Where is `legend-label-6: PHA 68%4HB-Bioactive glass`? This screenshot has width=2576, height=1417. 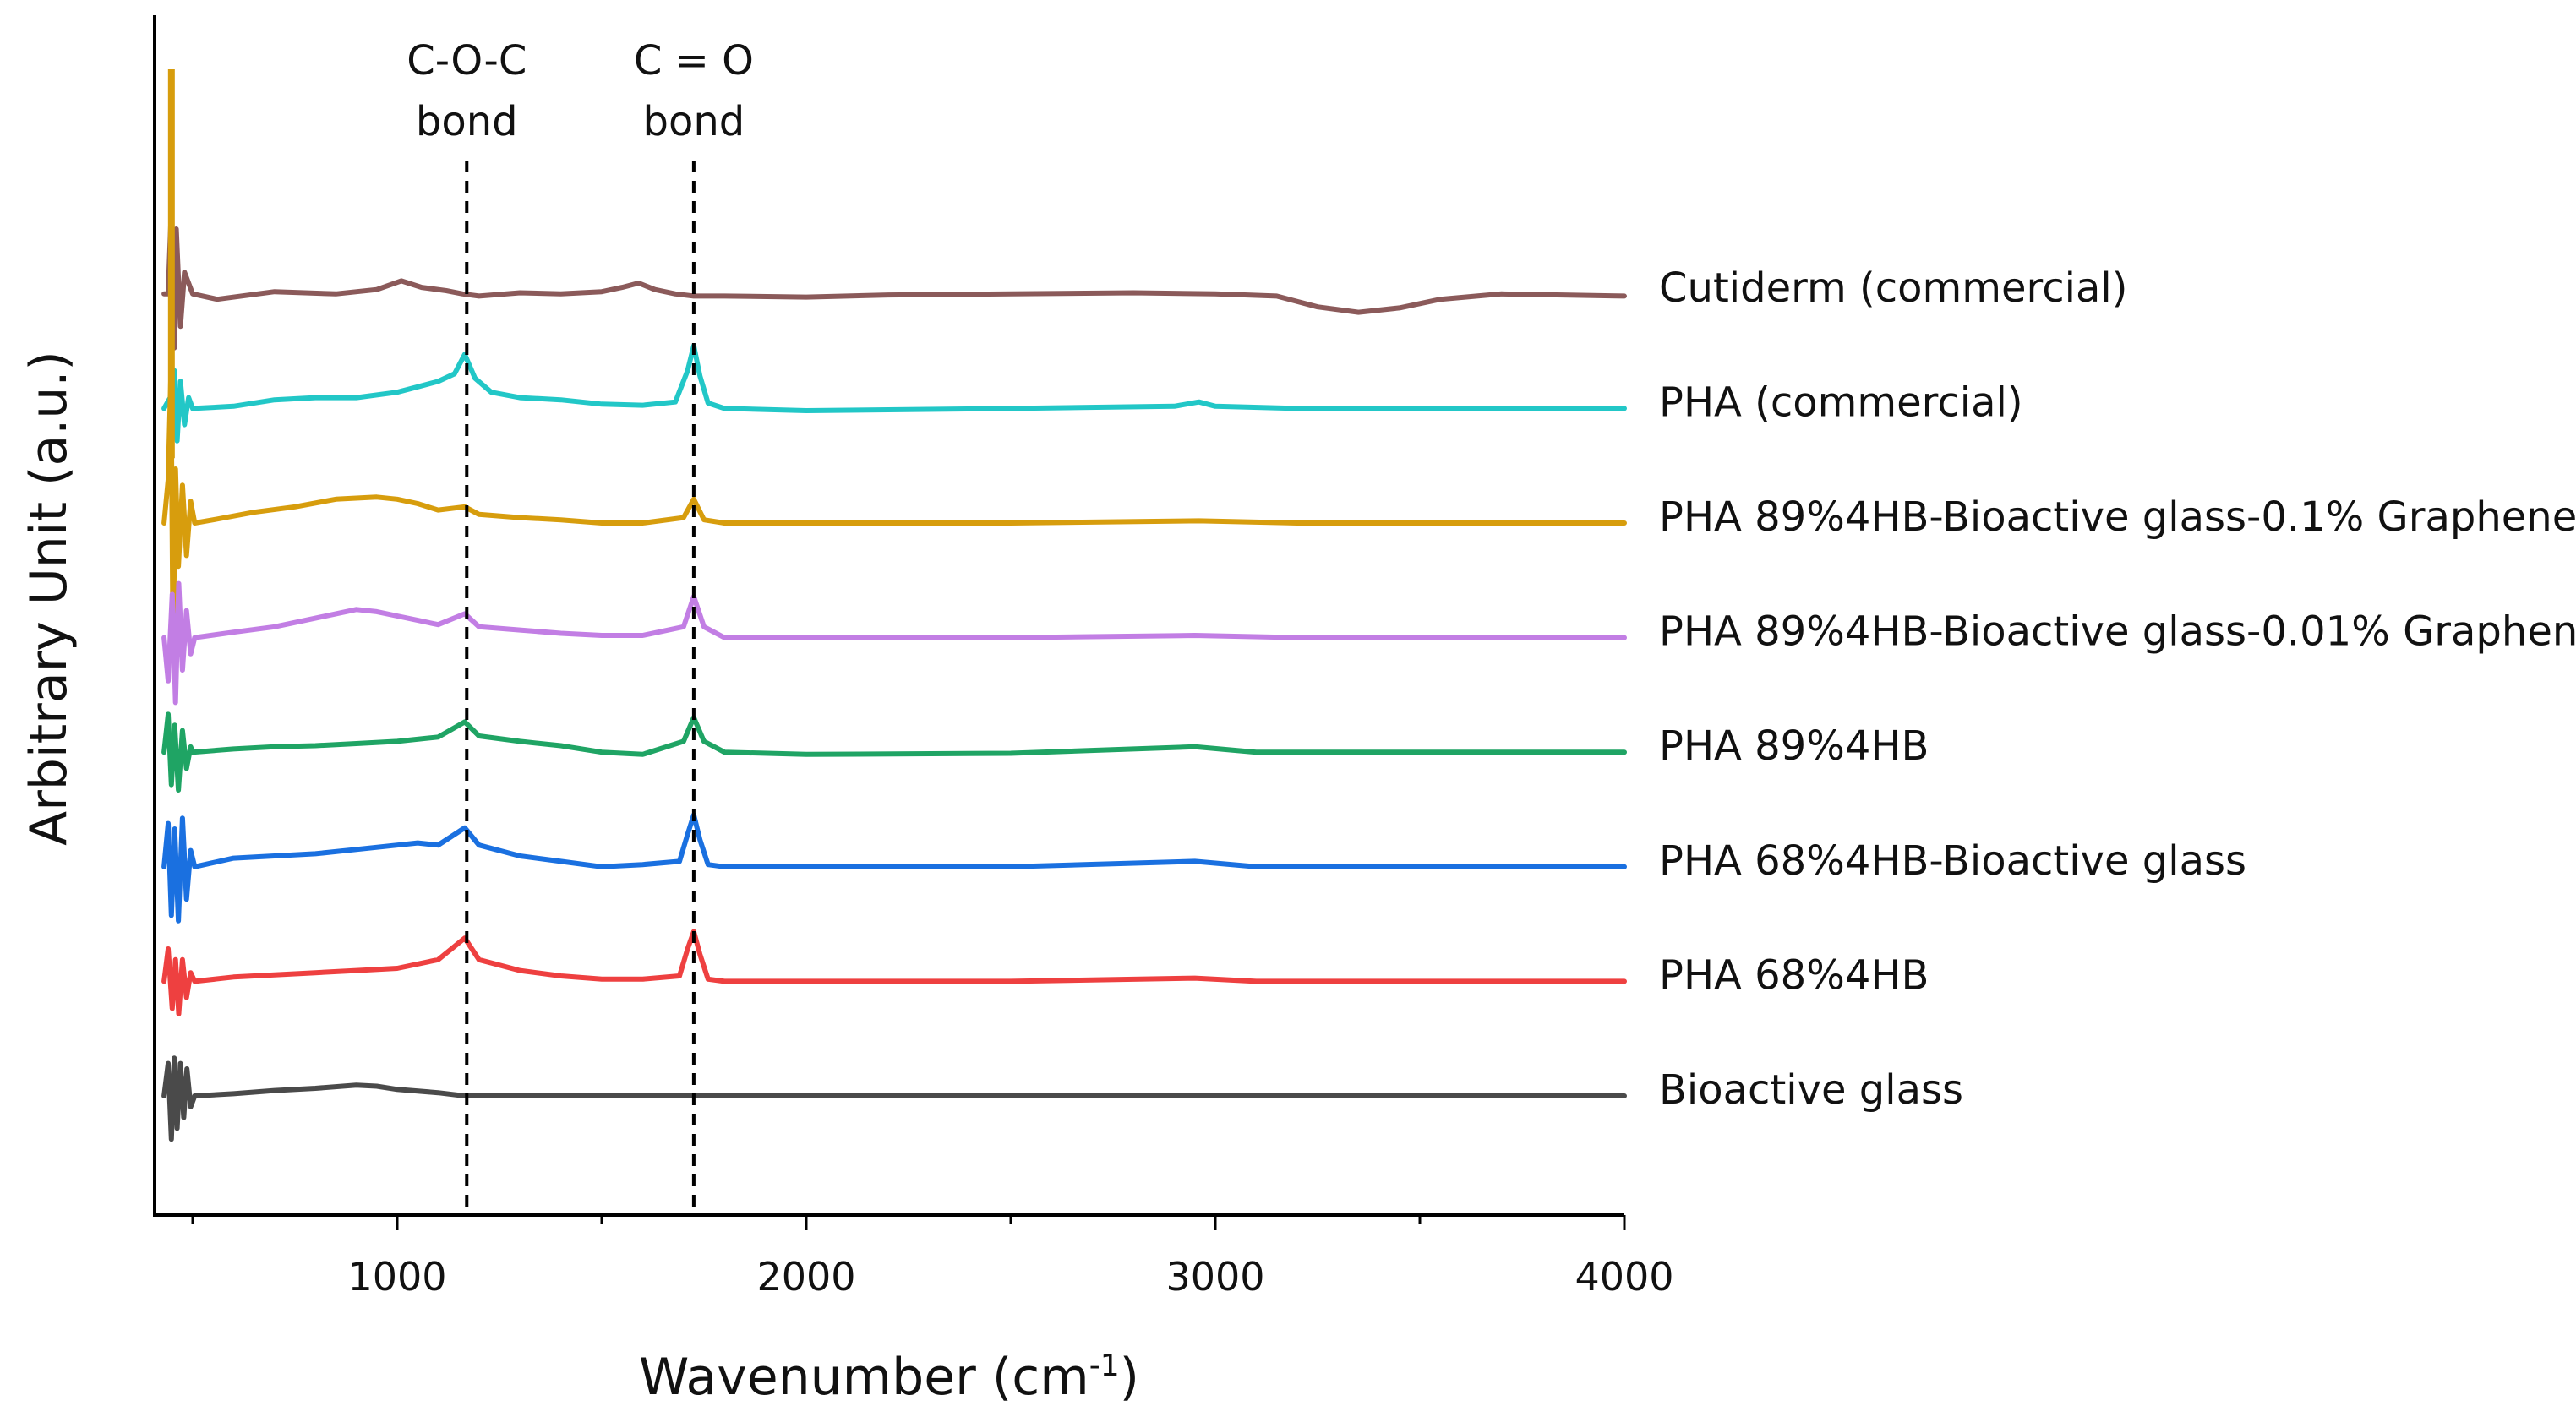 legend-label-6: PHA 68%4HB-Bioactive glass is located at coordinates (1952, 861).